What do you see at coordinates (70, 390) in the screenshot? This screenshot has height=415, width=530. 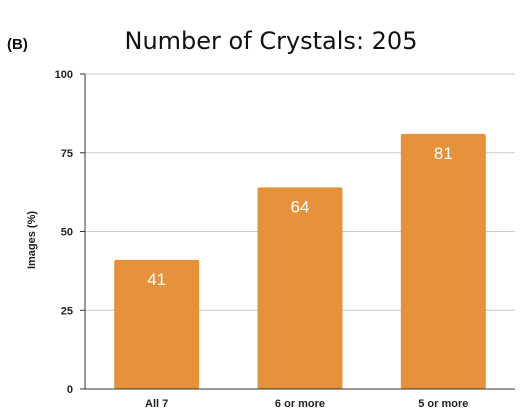 I see `y-tick-label: 0` at bounding box center [70, 390].